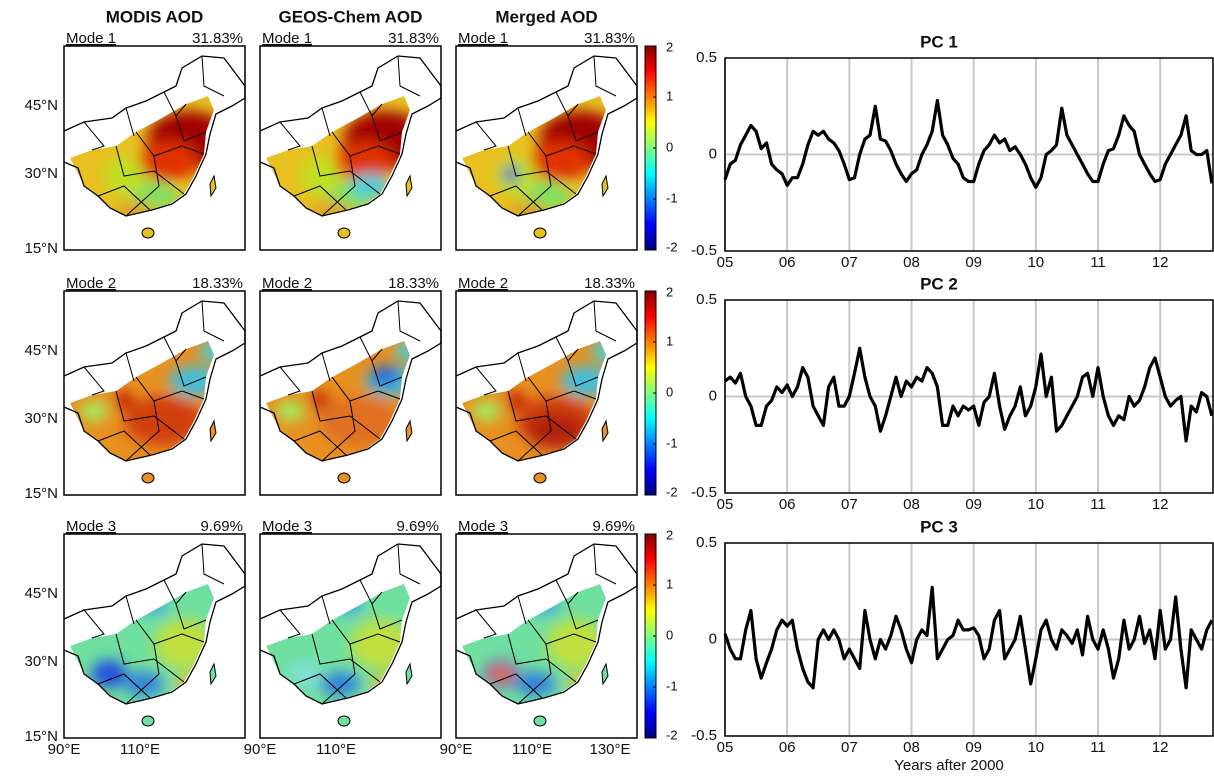 This screenshot has height=780, width=1214. I want to click on column-title: Merged AOD, so click(546, 16).